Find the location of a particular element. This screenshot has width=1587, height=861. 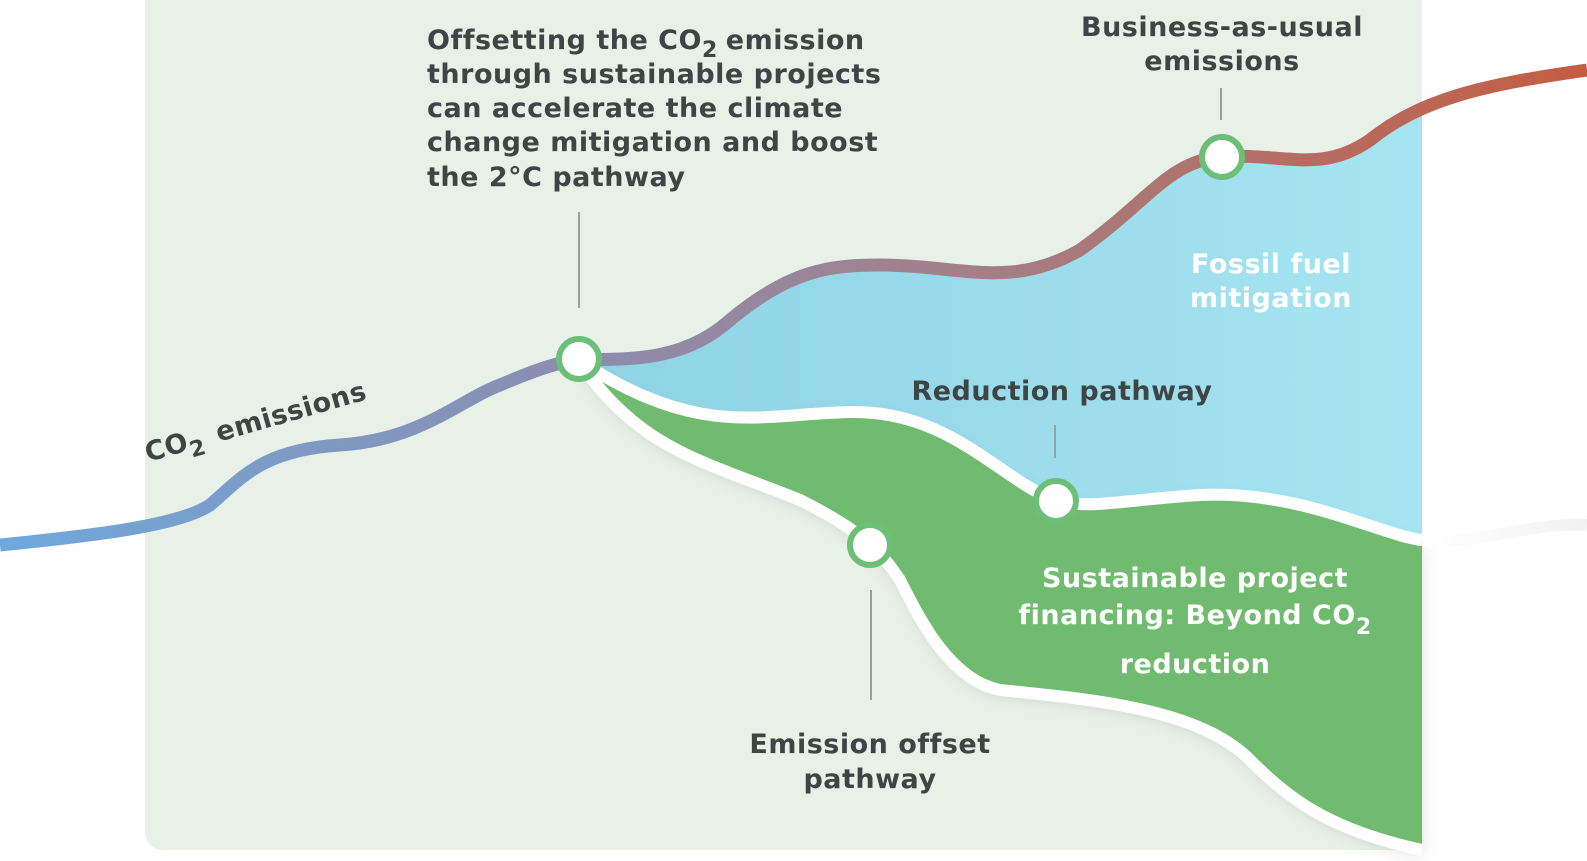

reduction-label: Reduction pathway is located at coordinates (1061, 391).